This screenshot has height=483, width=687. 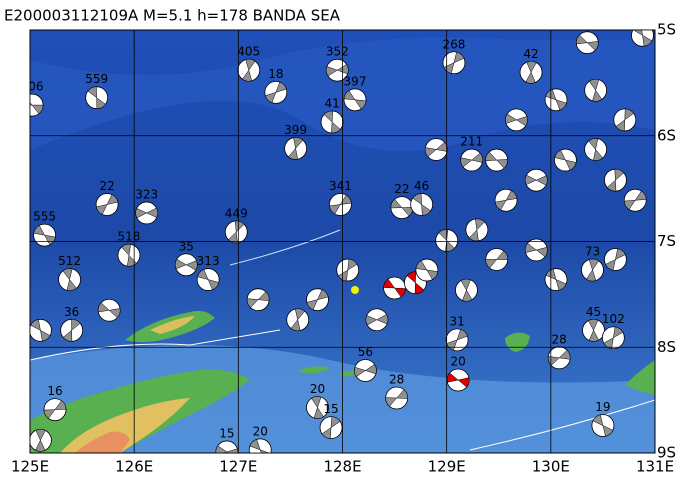 I want to click on depth-label: 397, so click(x=355, y=81).